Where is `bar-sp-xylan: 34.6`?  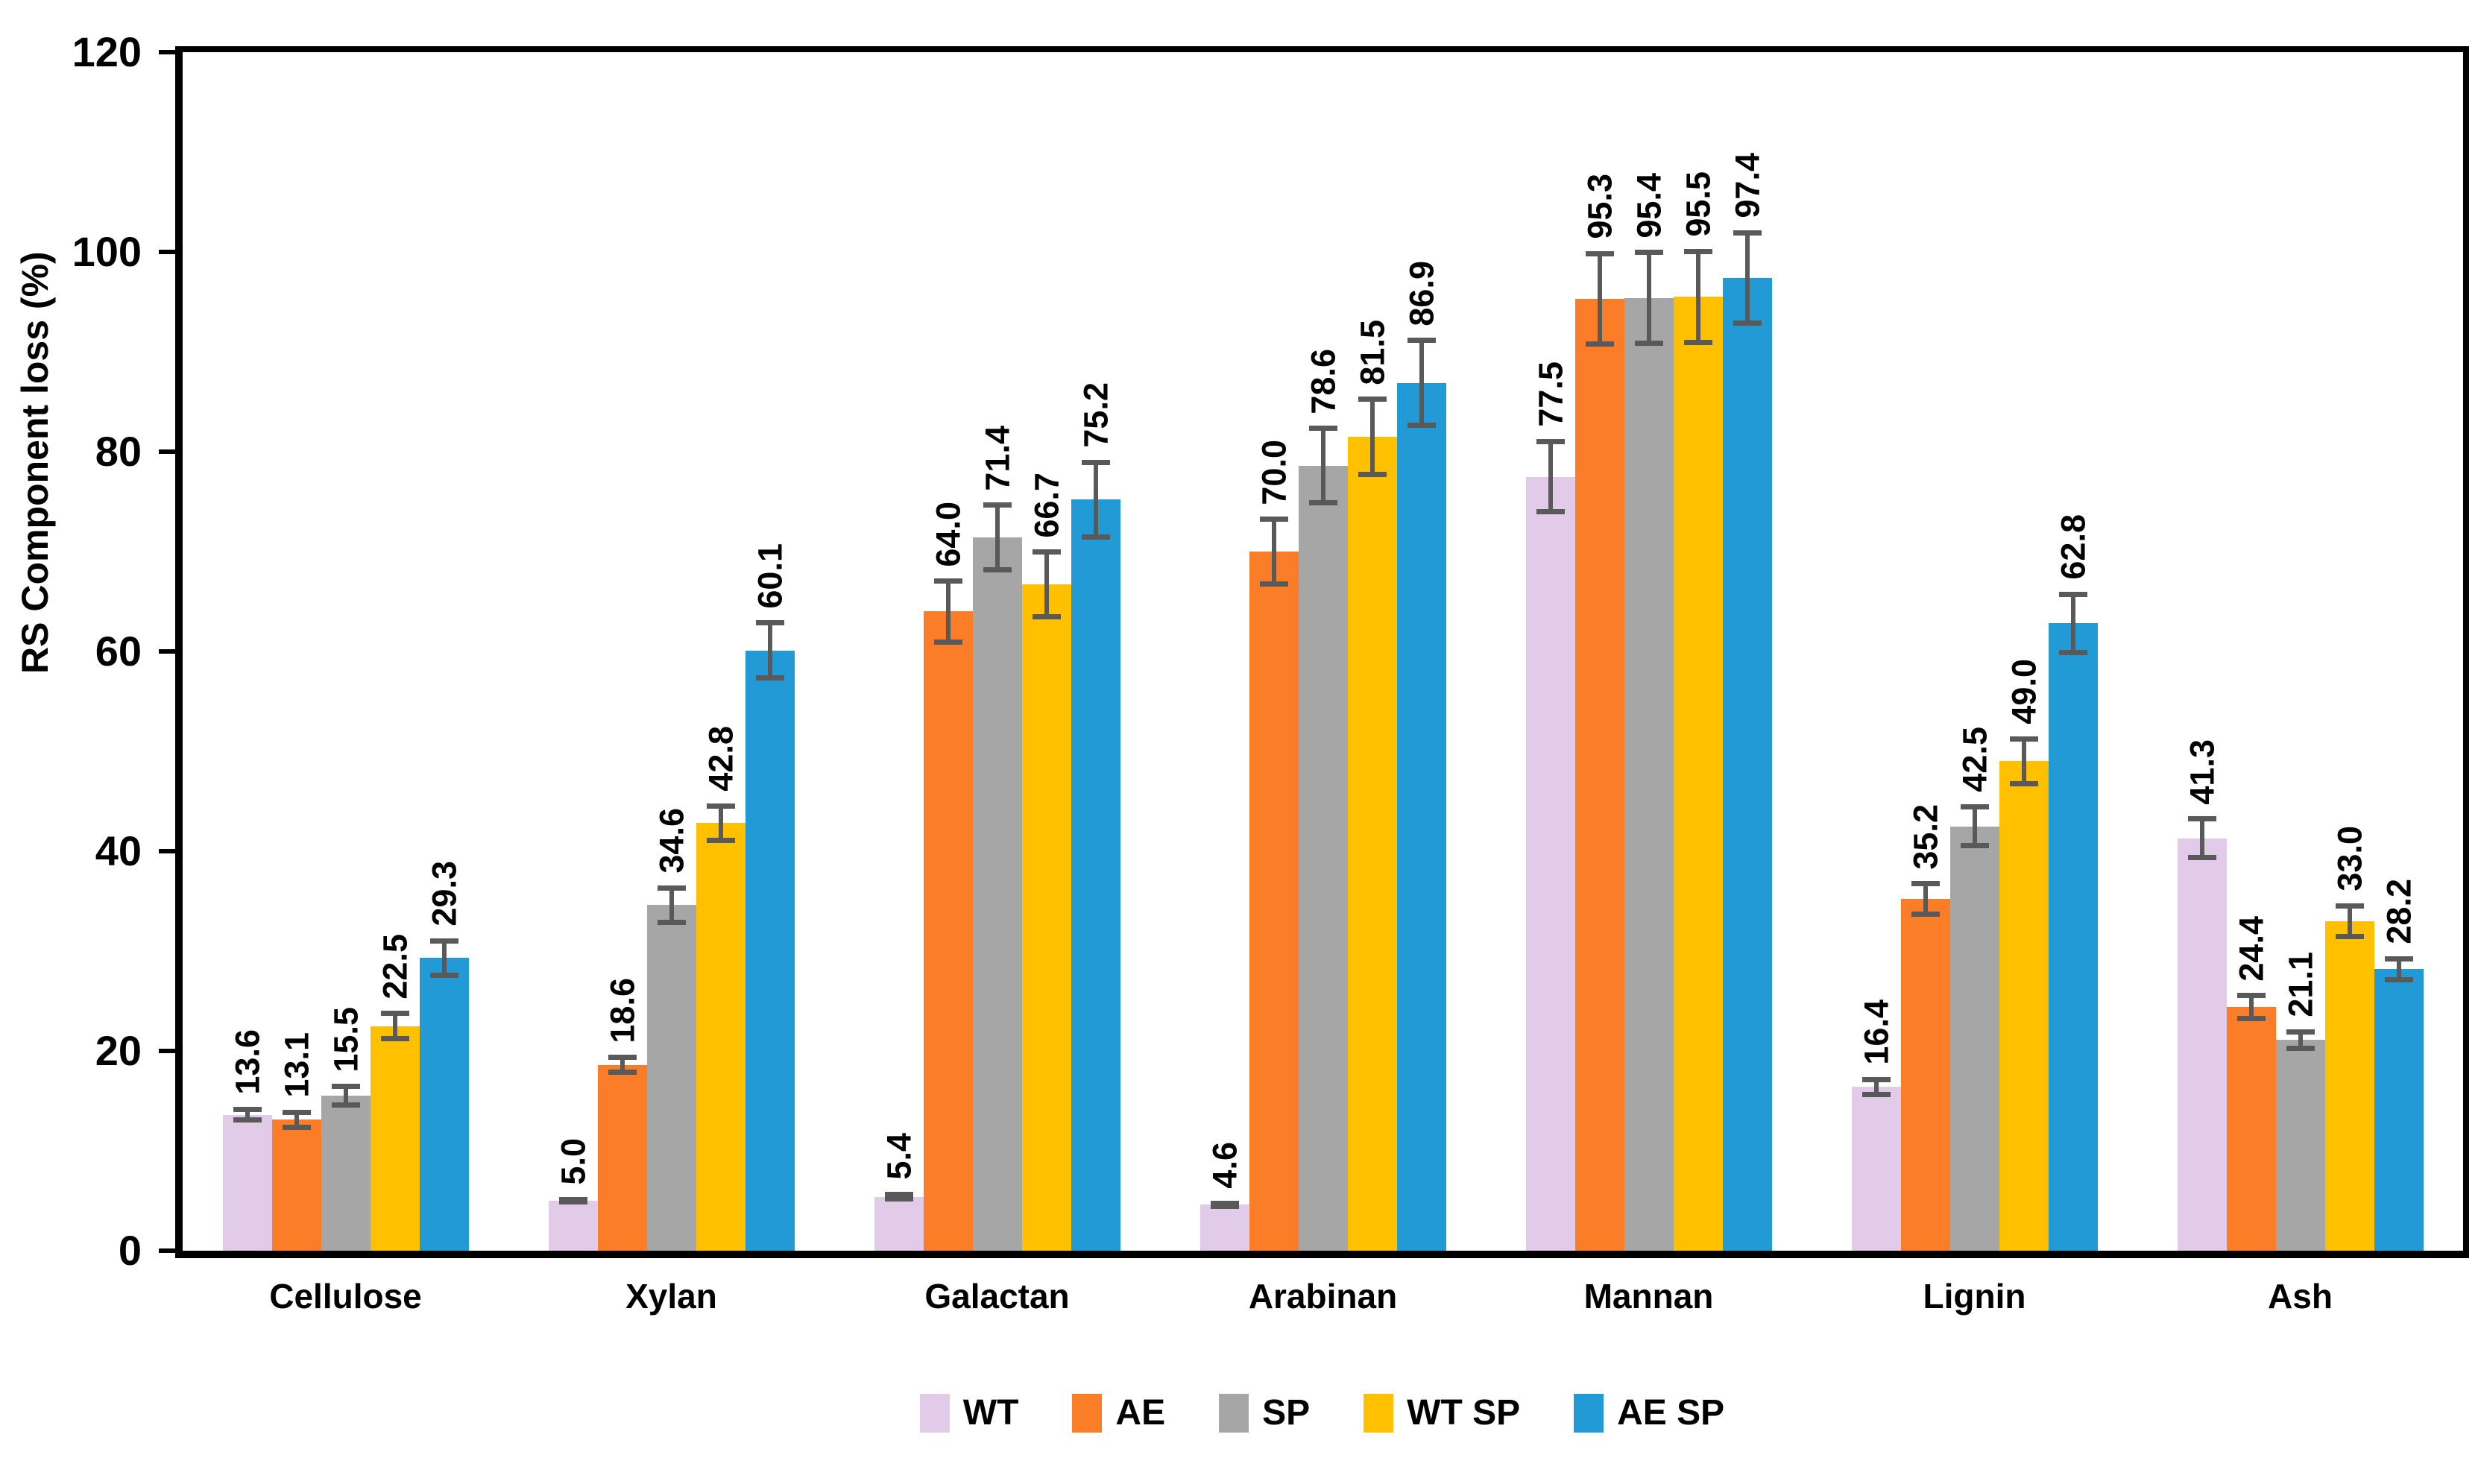
bar-sp-xylan: 34.6 is located at coordinates (671, 1029).